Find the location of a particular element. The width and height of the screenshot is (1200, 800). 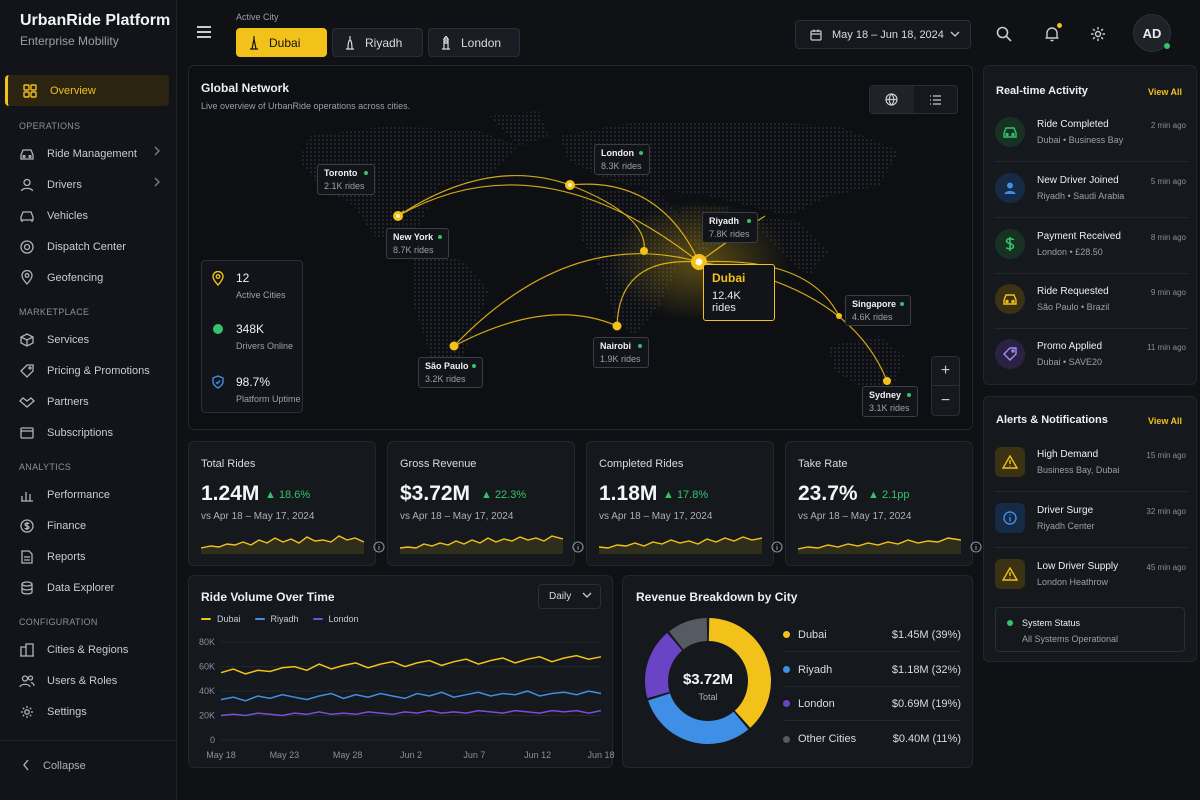

sidebar-item-ride-management: Ride Management is located at coordinates (87, 153).